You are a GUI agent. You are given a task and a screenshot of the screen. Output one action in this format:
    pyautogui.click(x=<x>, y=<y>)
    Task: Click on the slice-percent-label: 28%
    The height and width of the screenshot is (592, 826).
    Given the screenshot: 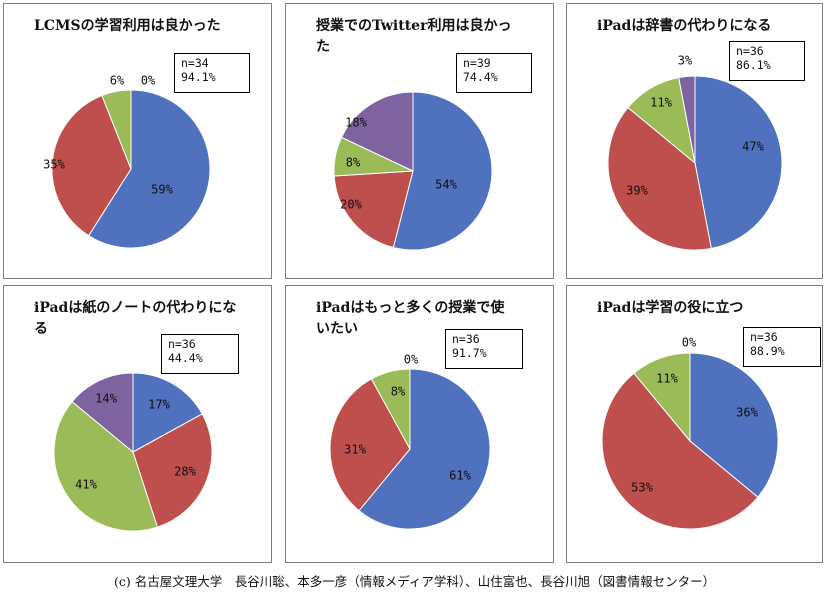 What is the action you would take?
    pyautogui.click(x=185, y=472)
    